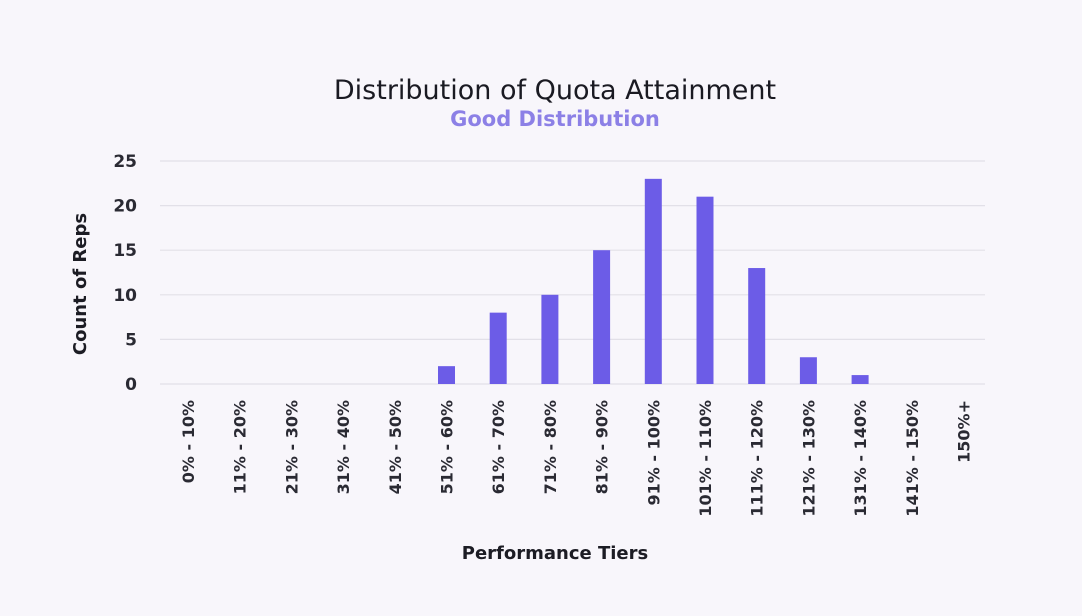 This screenshot has height=616, width=1082. I want to click on x-tick-label: 91% - 100%, so click(653, 453).